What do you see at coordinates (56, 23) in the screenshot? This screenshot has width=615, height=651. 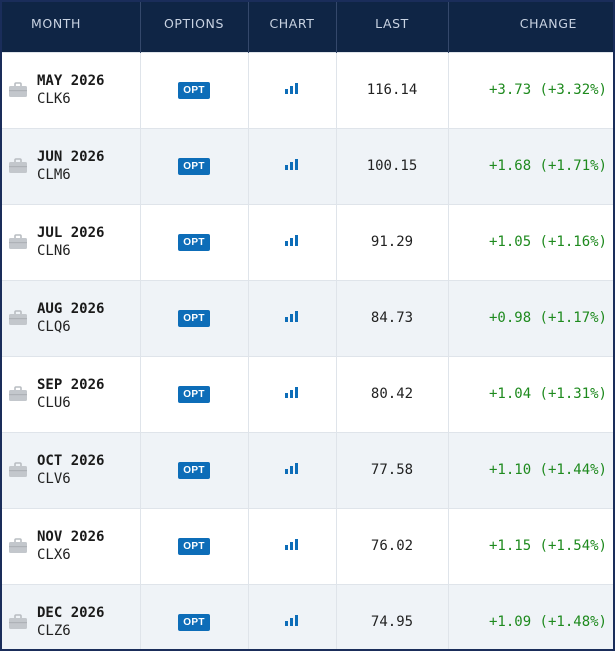 I see `header-month: MONTH` at bounding box center [56, 23].